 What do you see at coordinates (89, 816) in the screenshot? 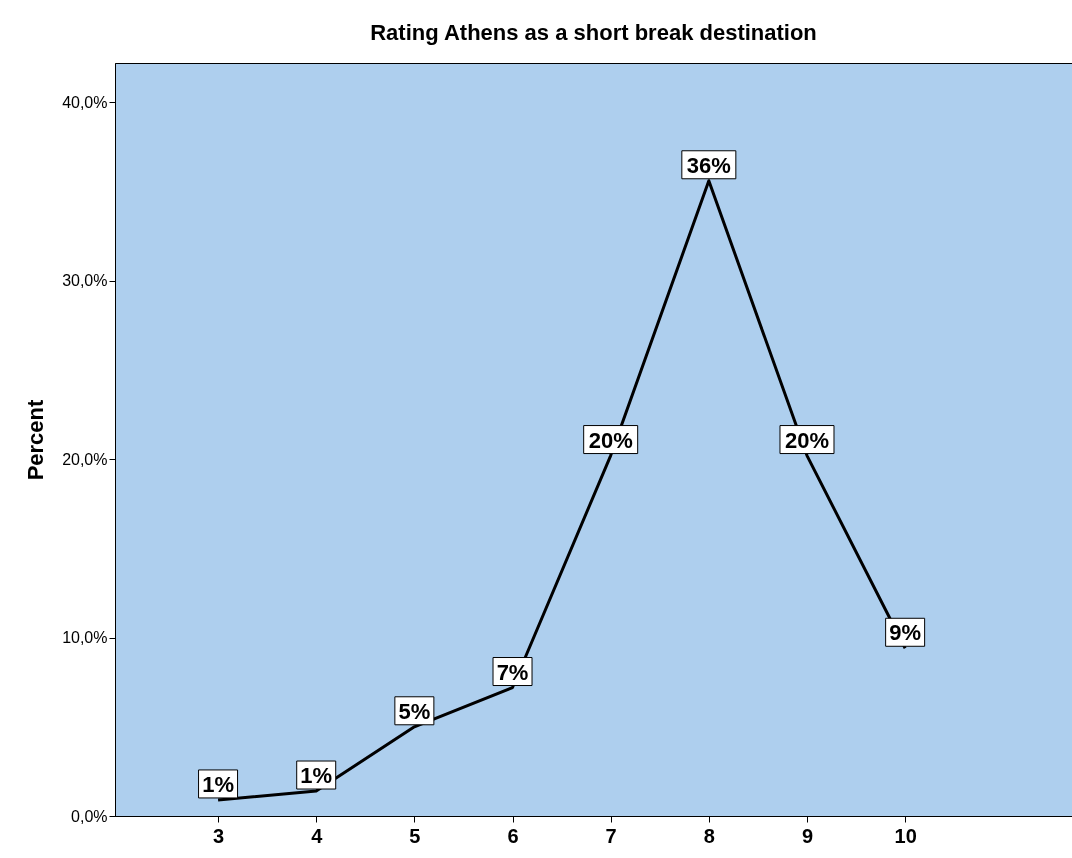
I see `y-tick-label: 0,0%` at bounding box center [89, 816].